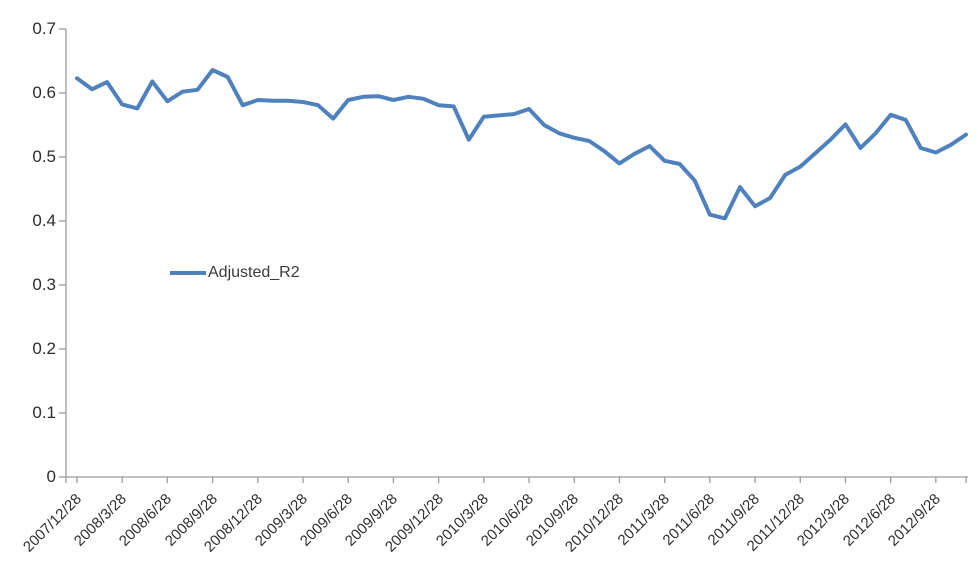 Image resolution: width=978 pixels, height=576 pixels. I want to click on y-axis-tick-label: 0.5, so click(44, 156).